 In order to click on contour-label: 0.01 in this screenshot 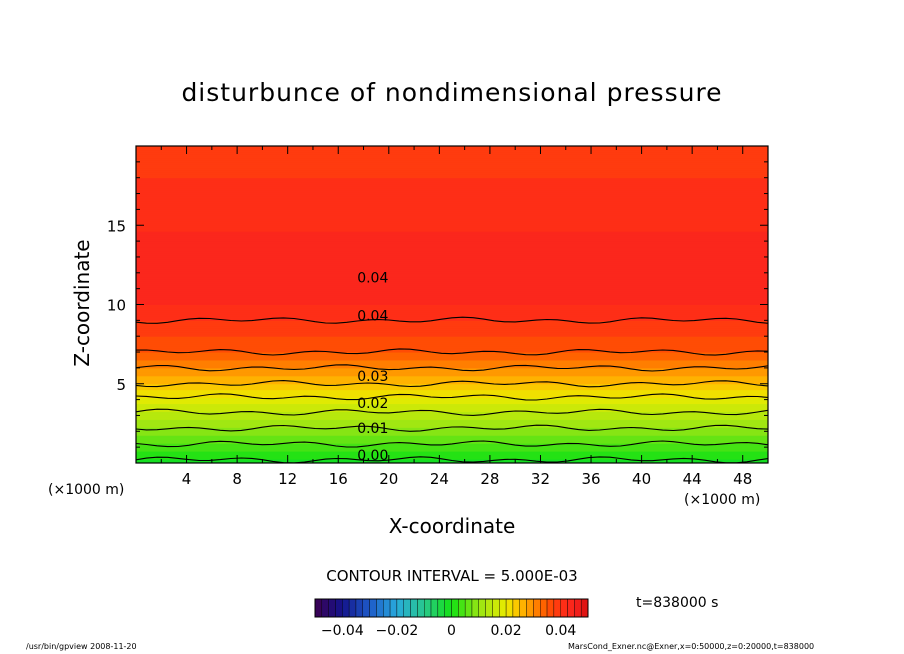, I will do `click(372, 429)`.